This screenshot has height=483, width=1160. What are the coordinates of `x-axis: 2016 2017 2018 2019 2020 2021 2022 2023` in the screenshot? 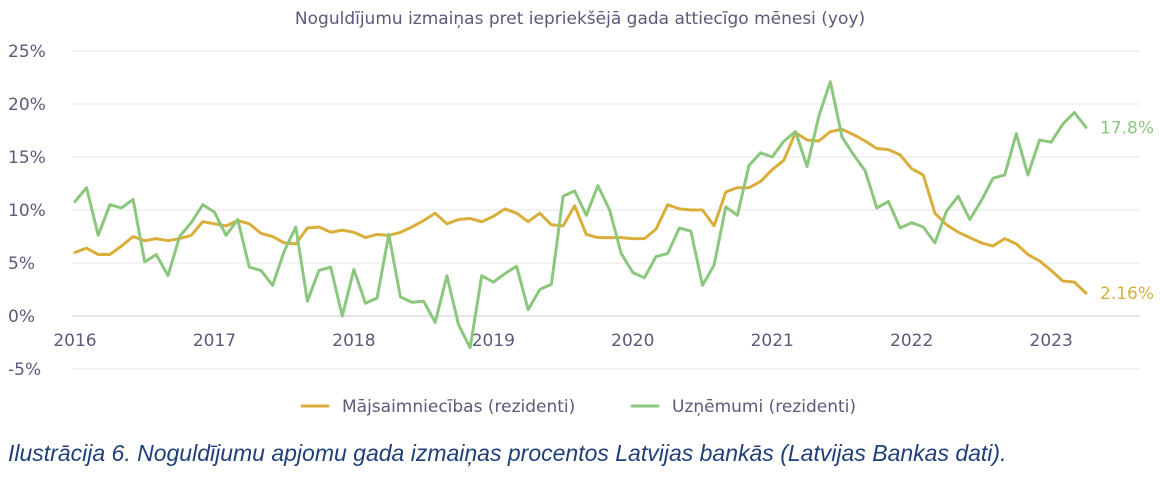 It's located at (562, 341).